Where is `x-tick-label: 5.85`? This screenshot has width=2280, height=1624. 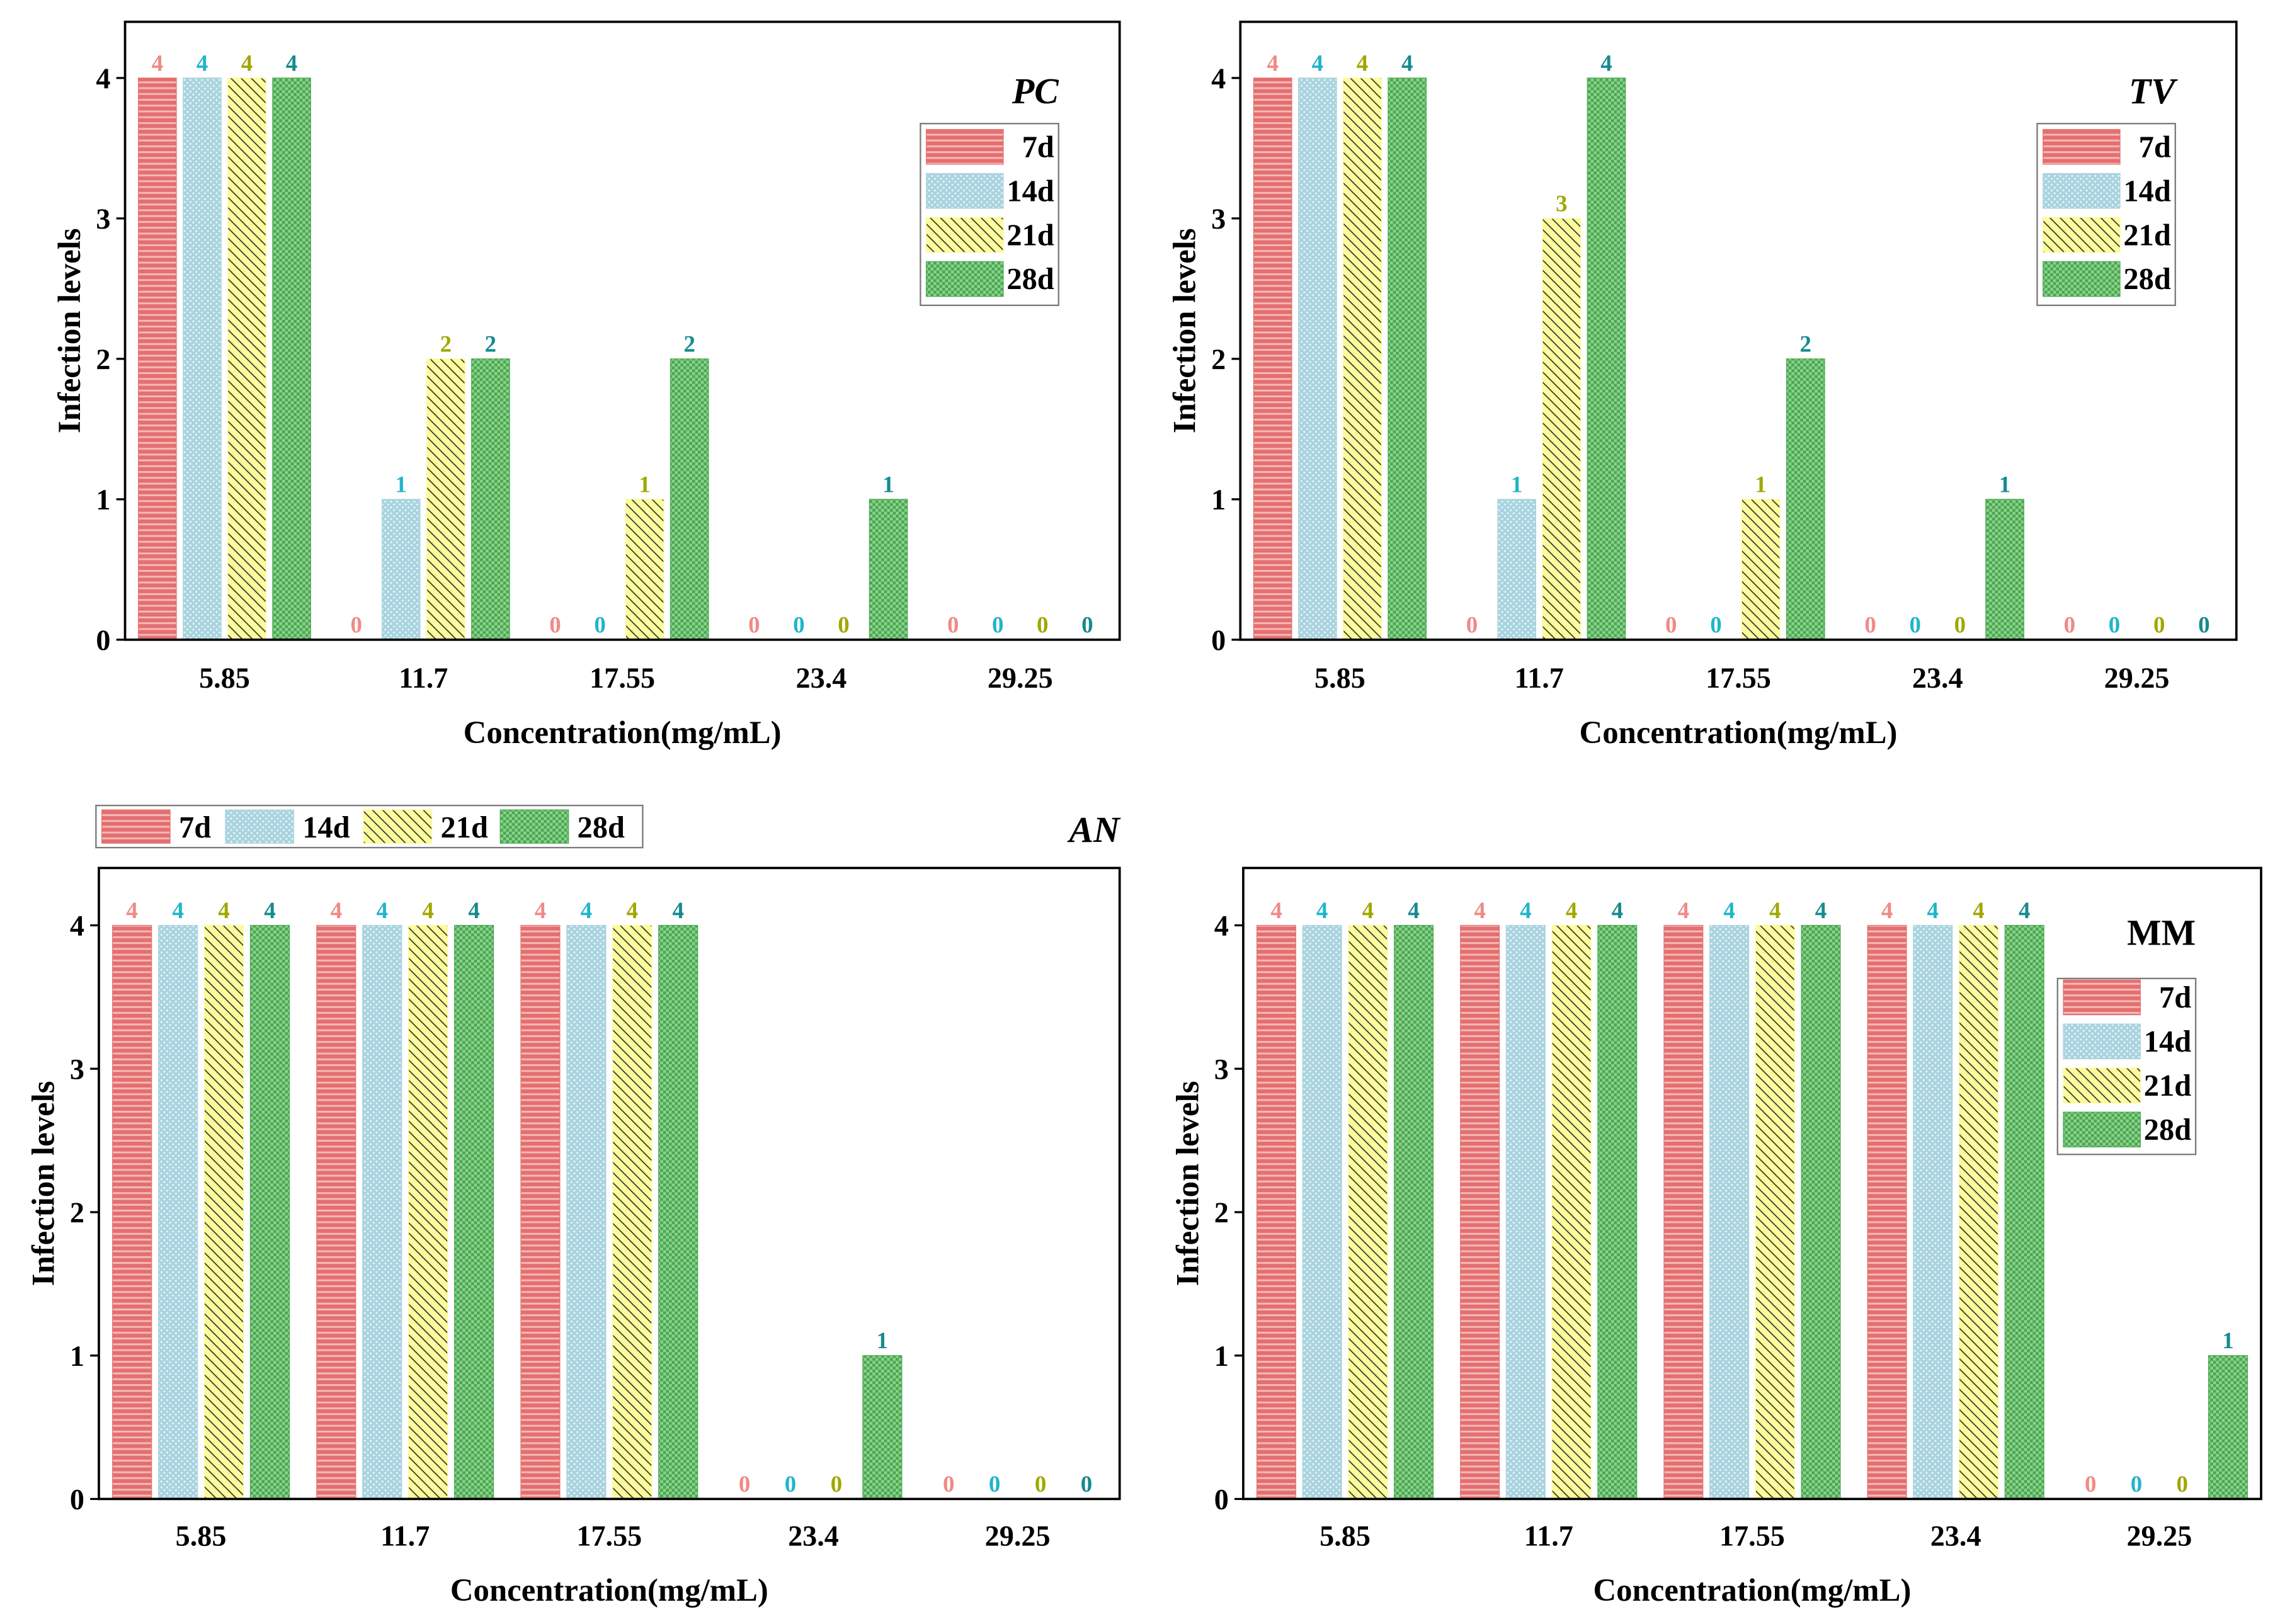
x-tick-label: 5.85 is located at coordinates (1345, 1536).